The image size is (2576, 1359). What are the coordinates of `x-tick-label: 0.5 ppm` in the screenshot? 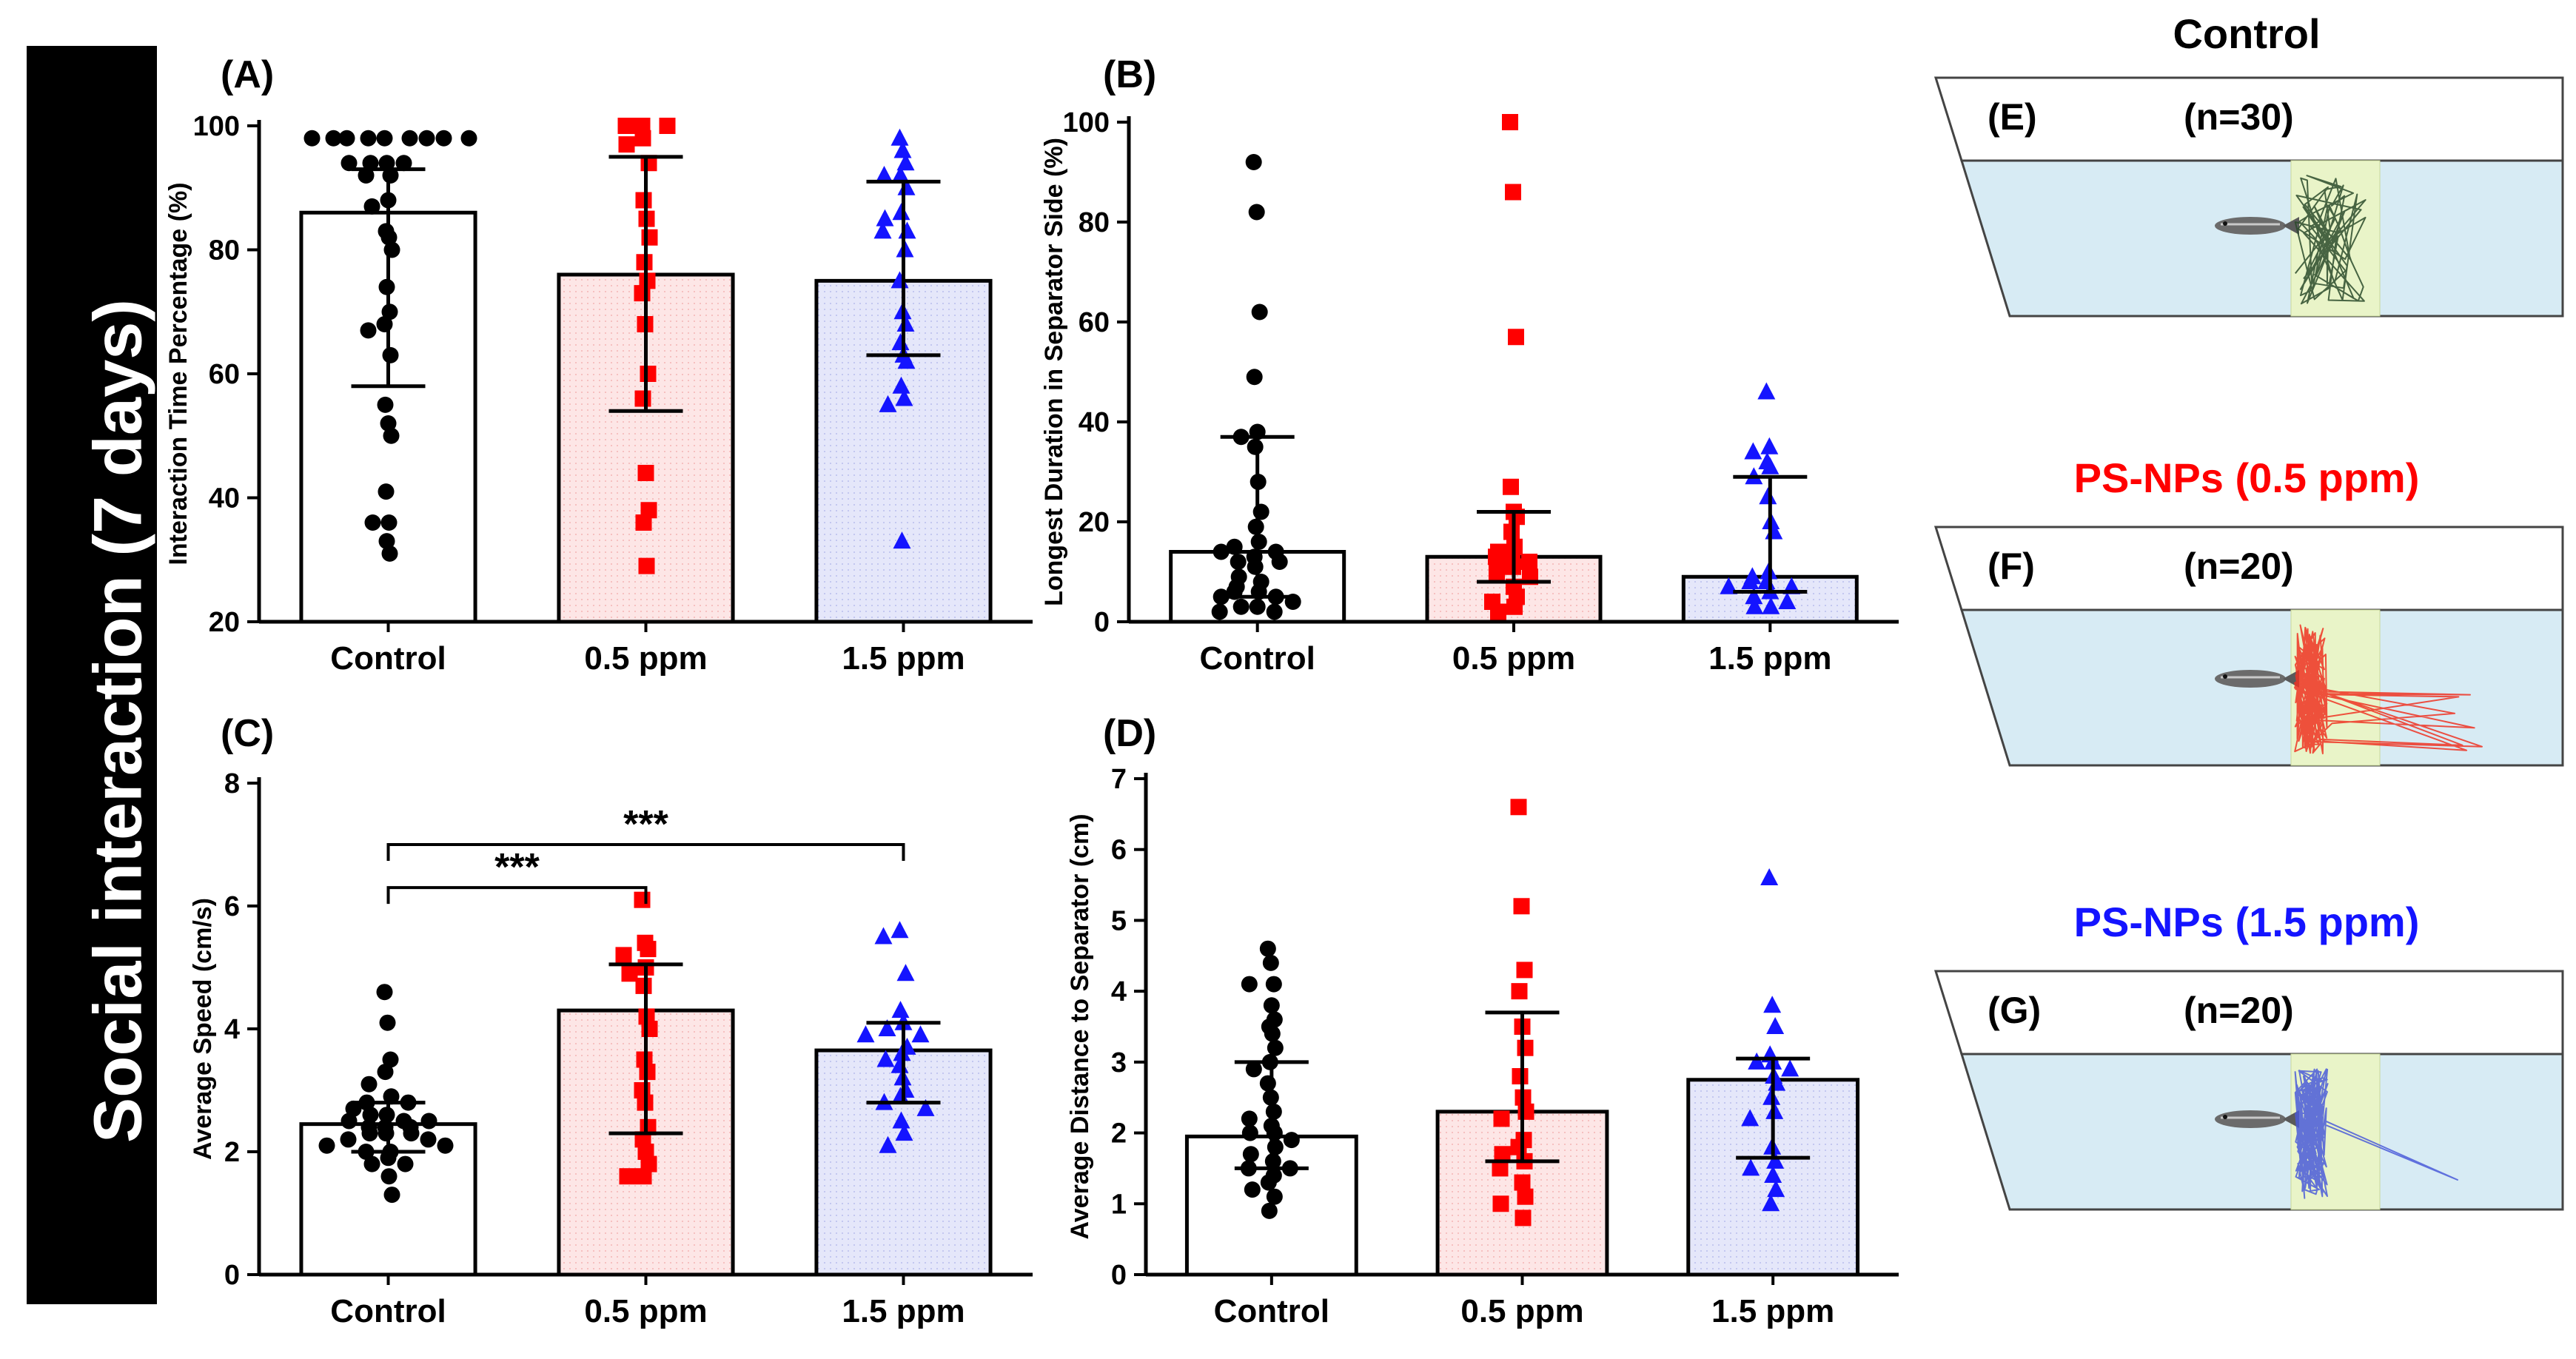 It's located at (1513, 658).